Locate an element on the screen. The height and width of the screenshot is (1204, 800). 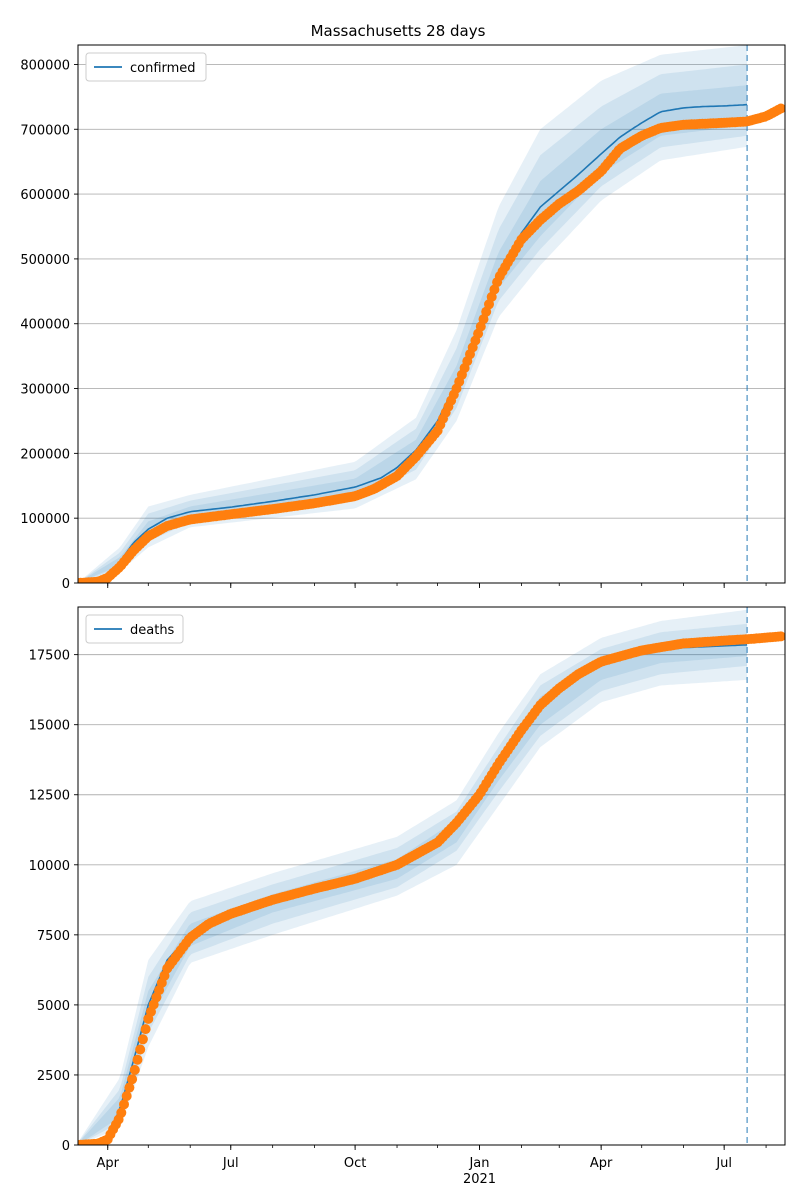
y-tick-label: 5000 is located at coordinates (53, 1006).